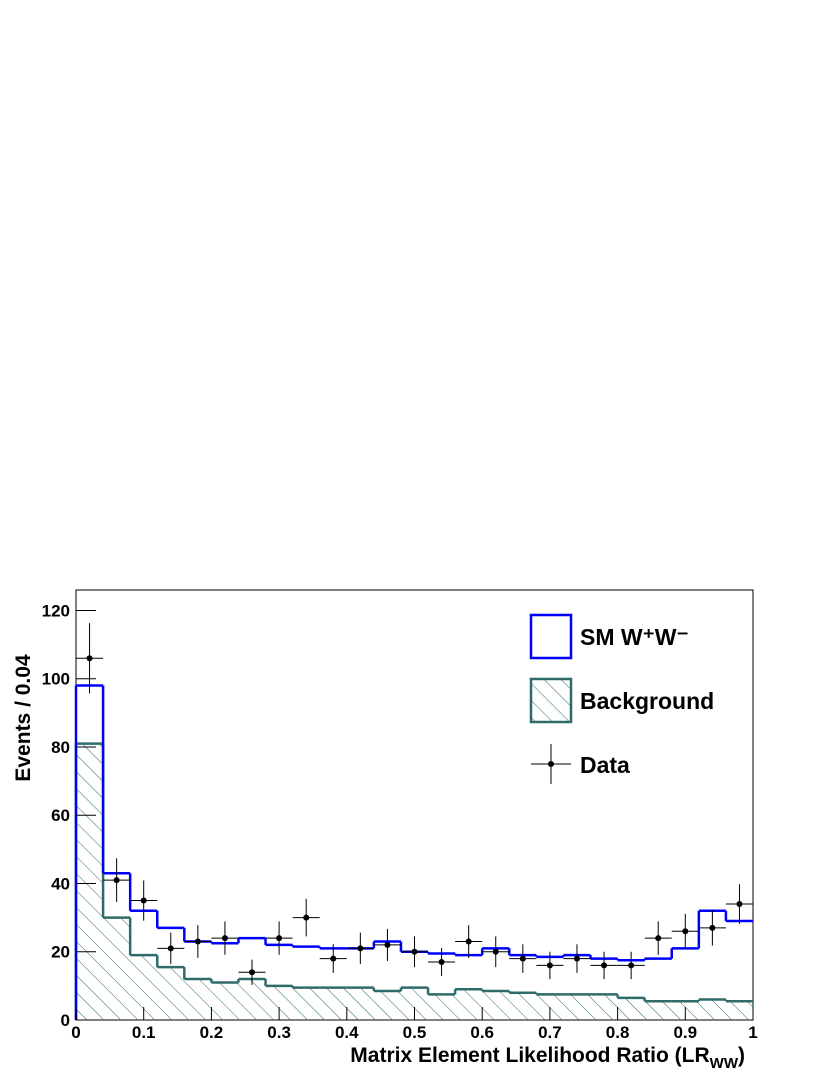 The width and height of the screenshot is (830, 1075). I want to click on x-tick-label: 0.5, so click(415, 1032).